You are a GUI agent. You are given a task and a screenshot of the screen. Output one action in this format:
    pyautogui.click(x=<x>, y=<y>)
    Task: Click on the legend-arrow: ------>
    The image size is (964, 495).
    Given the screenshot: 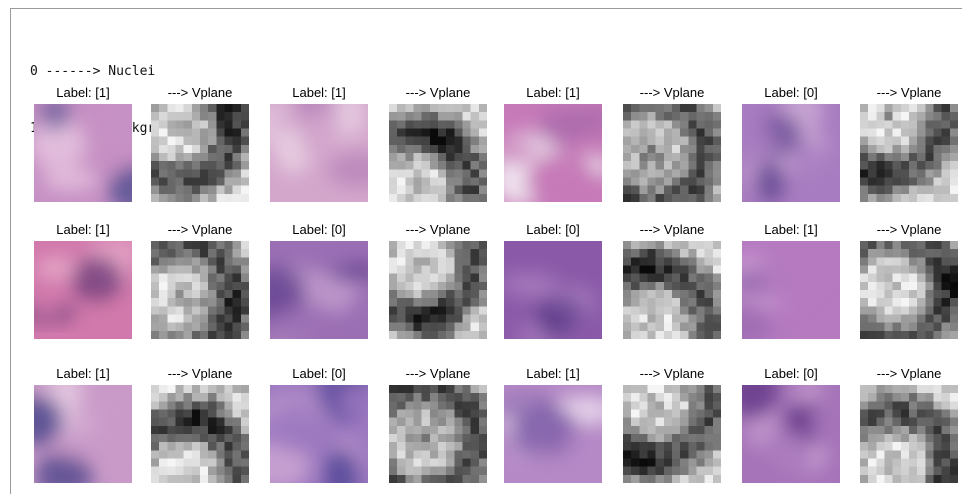 What is the action you would take?
    pyautogui.click(x=73, y=71)
    